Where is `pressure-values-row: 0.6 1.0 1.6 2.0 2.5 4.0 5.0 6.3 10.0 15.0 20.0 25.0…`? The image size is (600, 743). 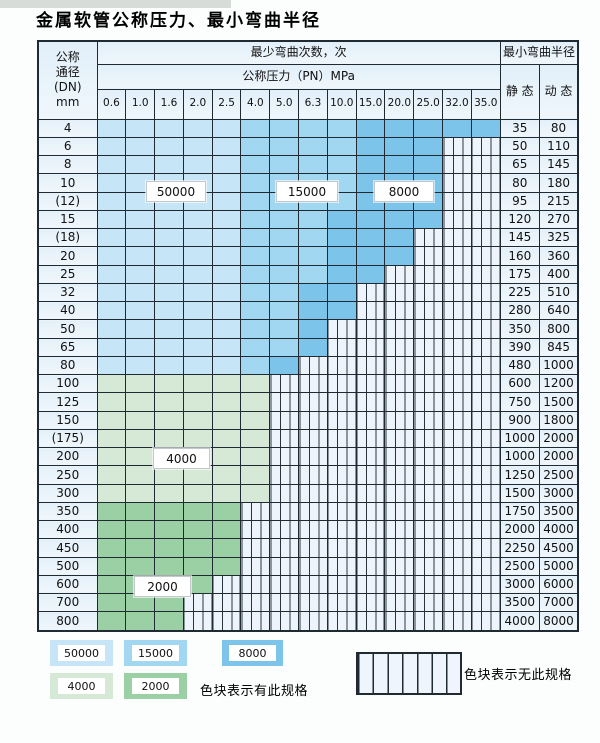 pressure-values-row: 0.6 1.0 1.6 2.0 2.5 4.0 5.0 6.3 10.0 15.0 20.0 25.0… is located at coordinates (308, 104).